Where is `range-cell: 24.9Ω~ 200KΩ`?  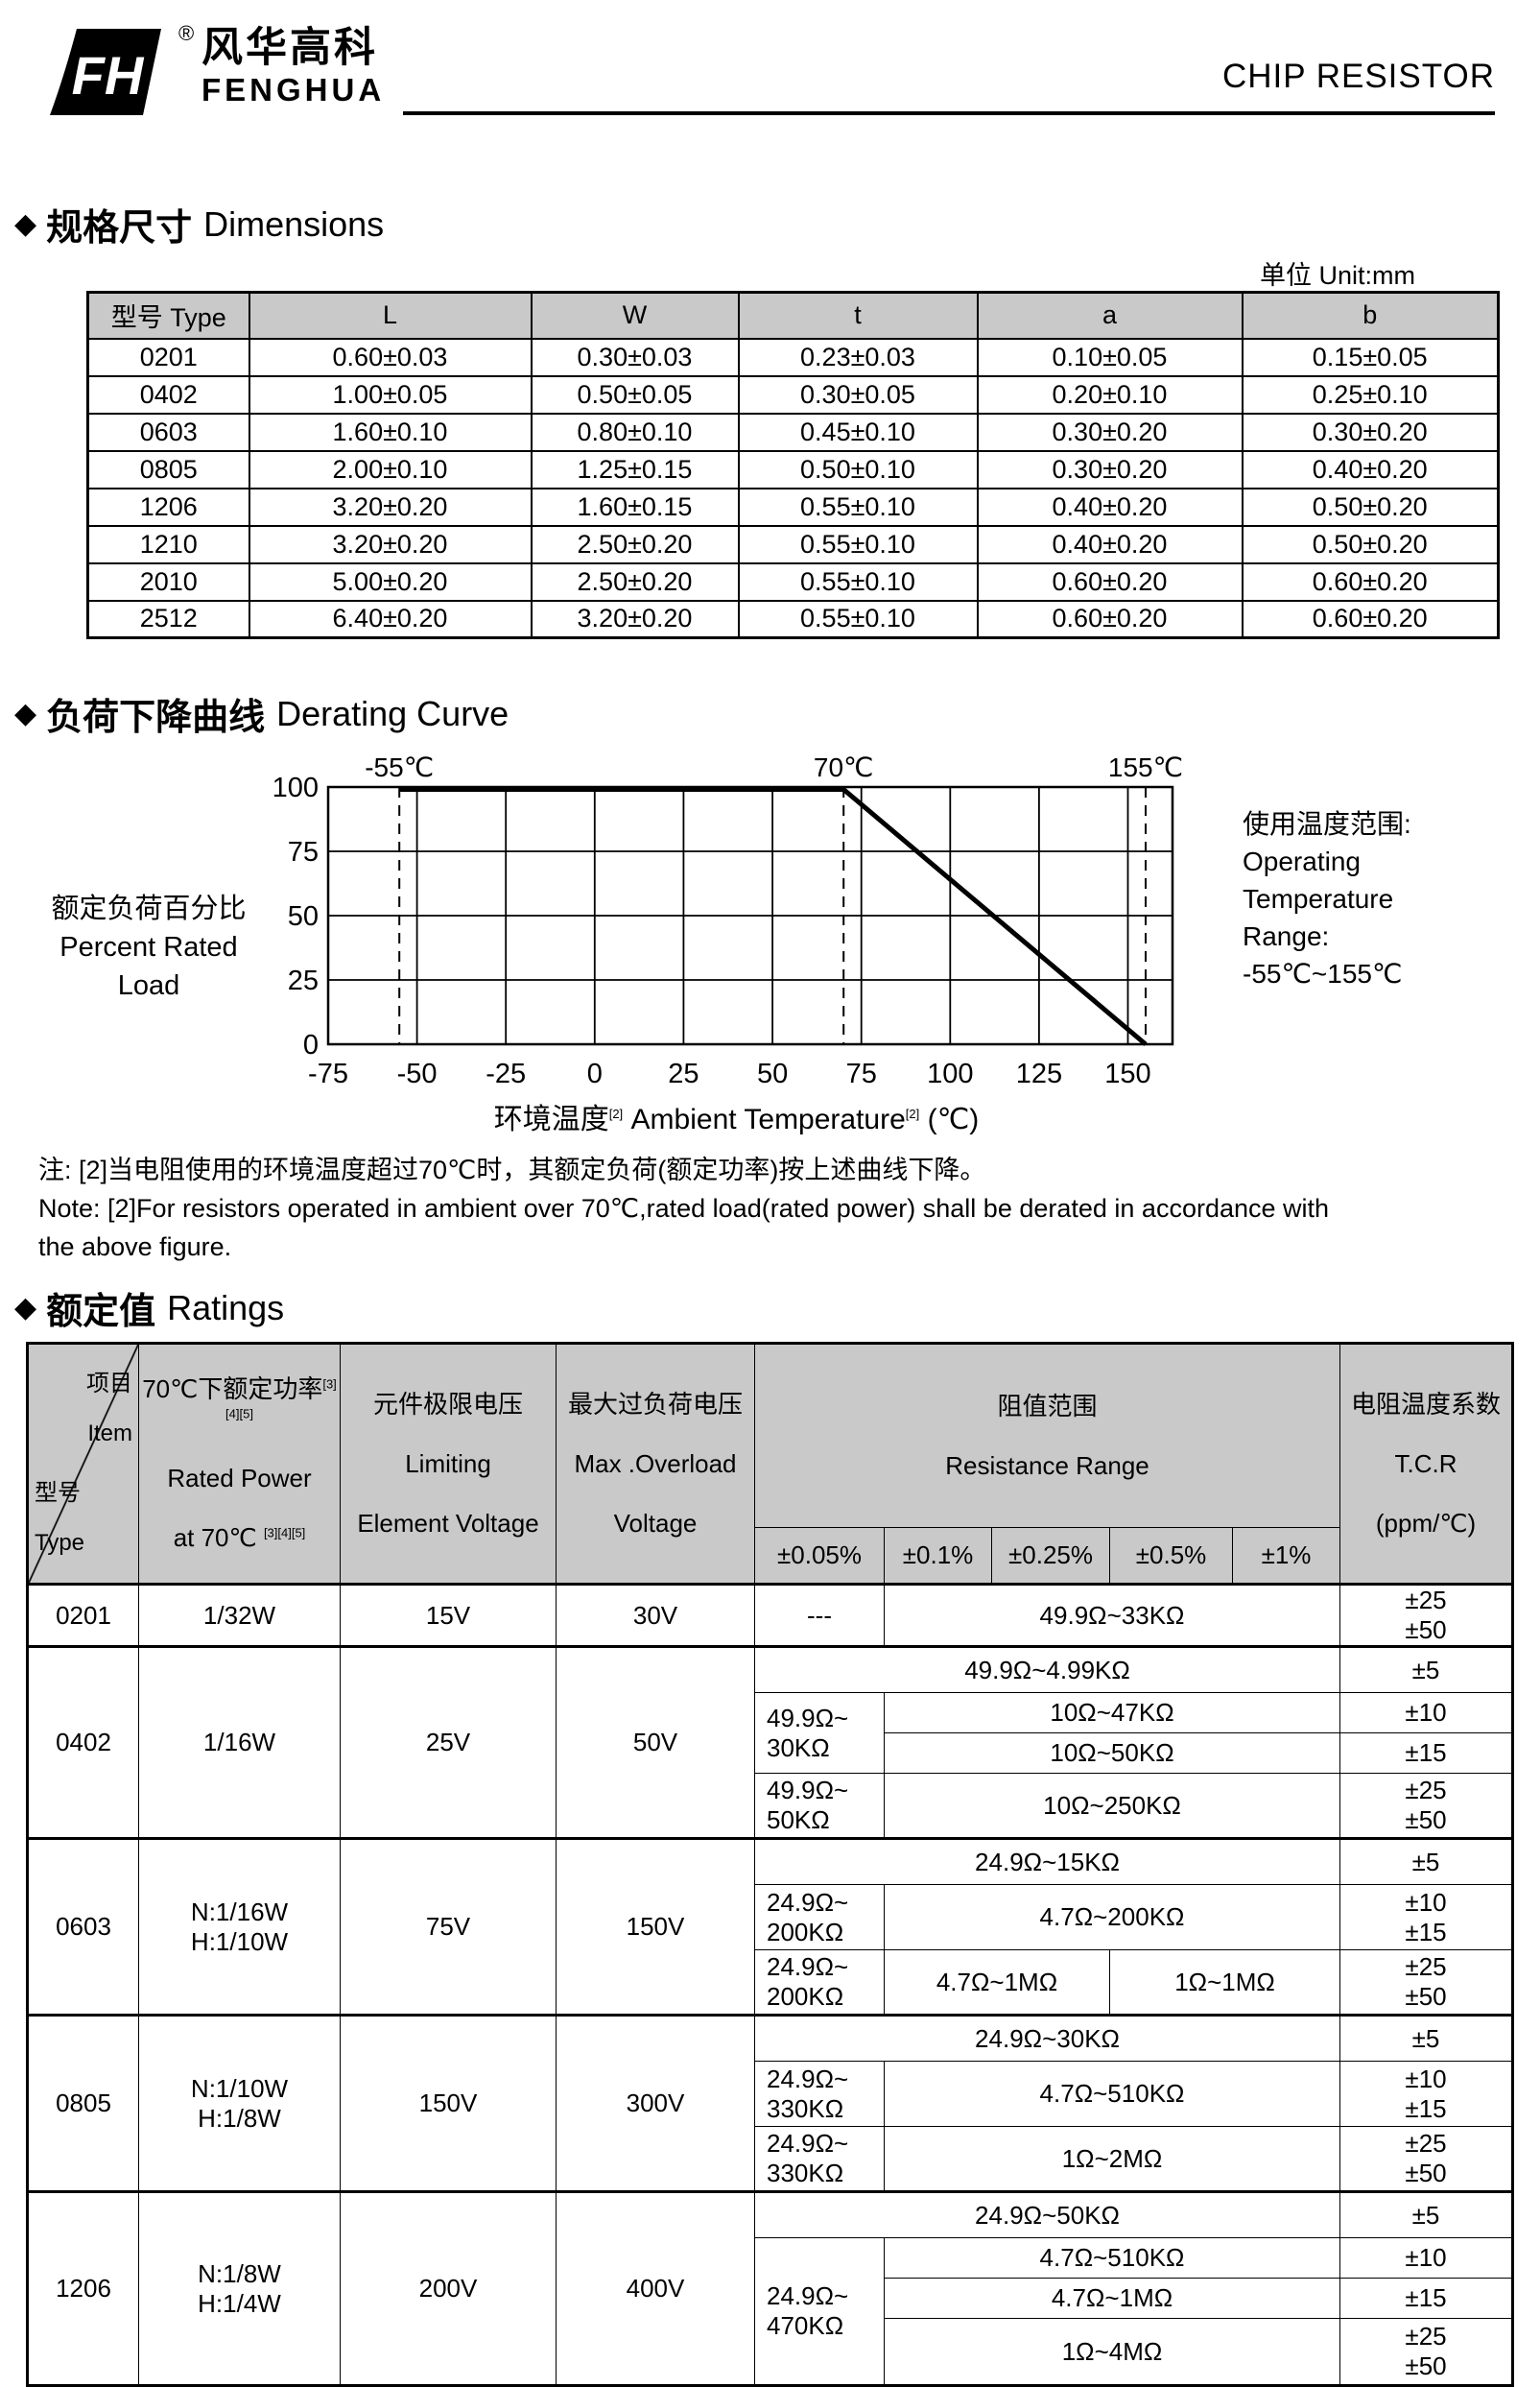
range-cell: 24.9Ω~ 200KΩ is located at coordinates (819, 1982).